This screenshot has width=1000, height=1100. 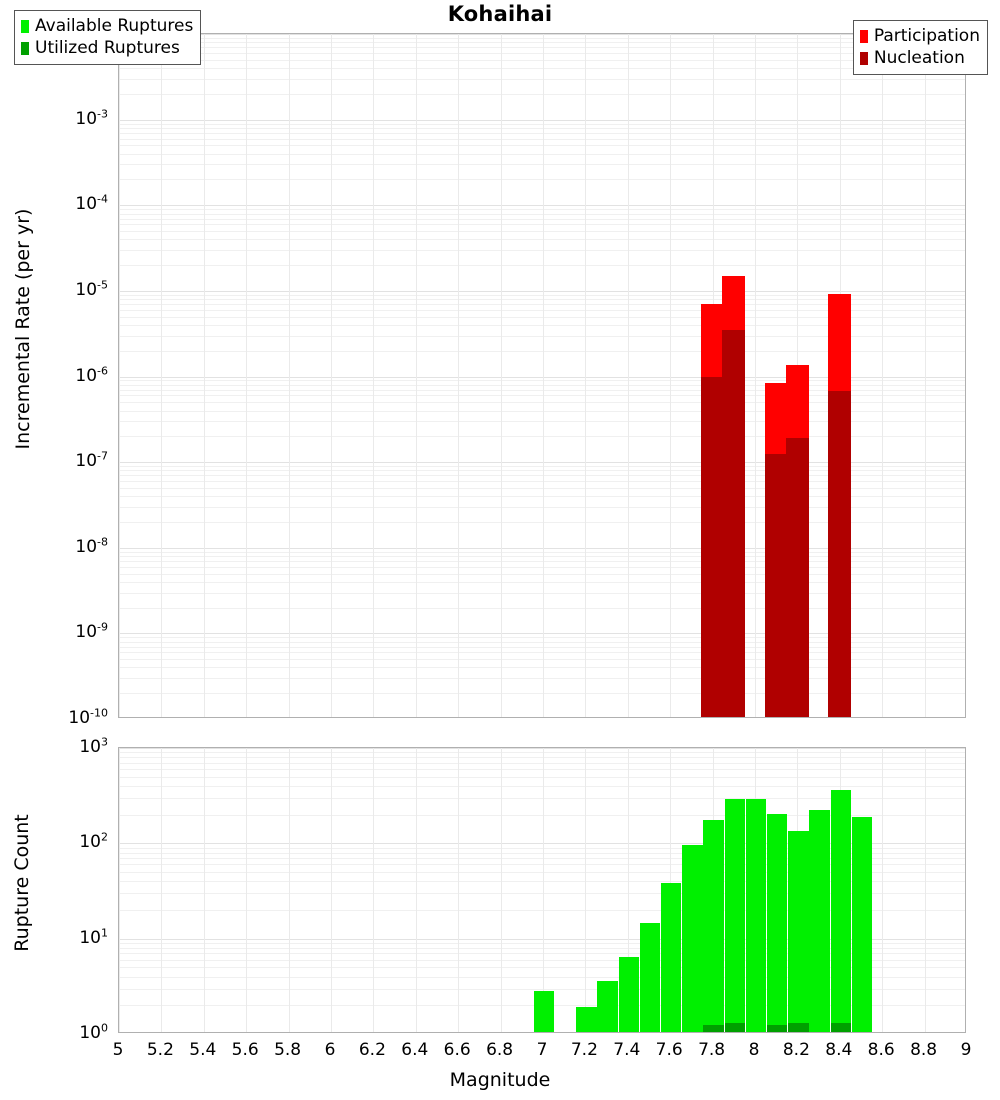 What do you see at coordinates (457, 1050) in the screenshot?
I see `x-axis-tick-label: 6.6` at bounding box center [457, 1050].